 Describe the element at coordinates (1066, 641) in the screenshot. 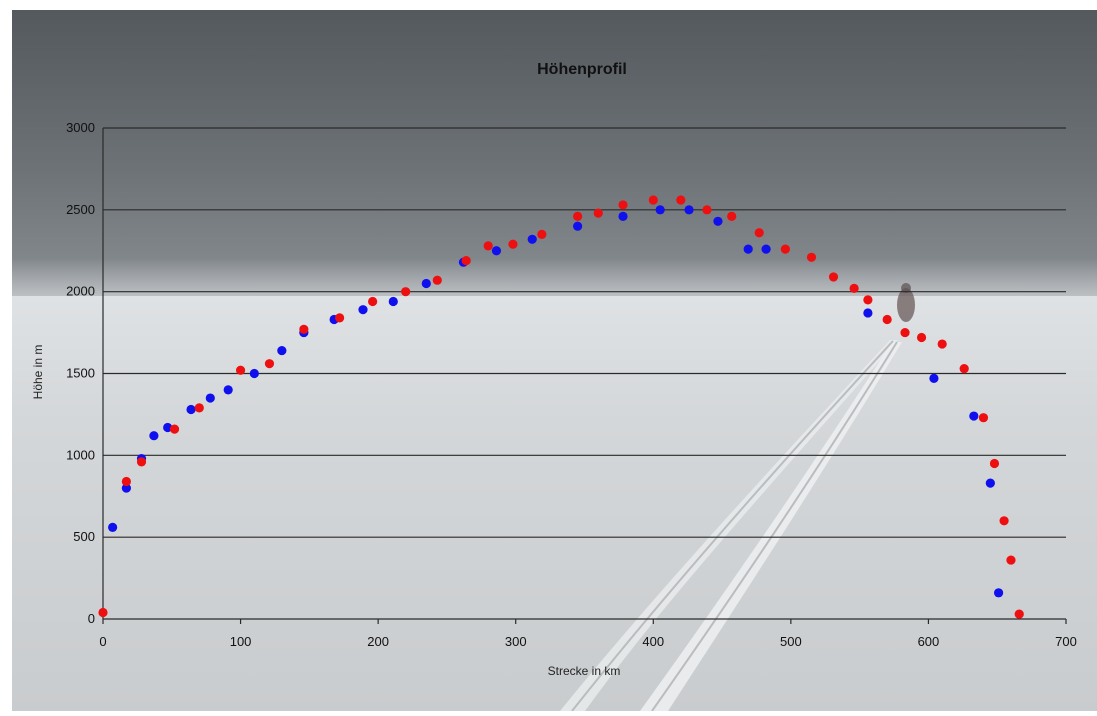

I see `x-tick-label: 700` at that location.